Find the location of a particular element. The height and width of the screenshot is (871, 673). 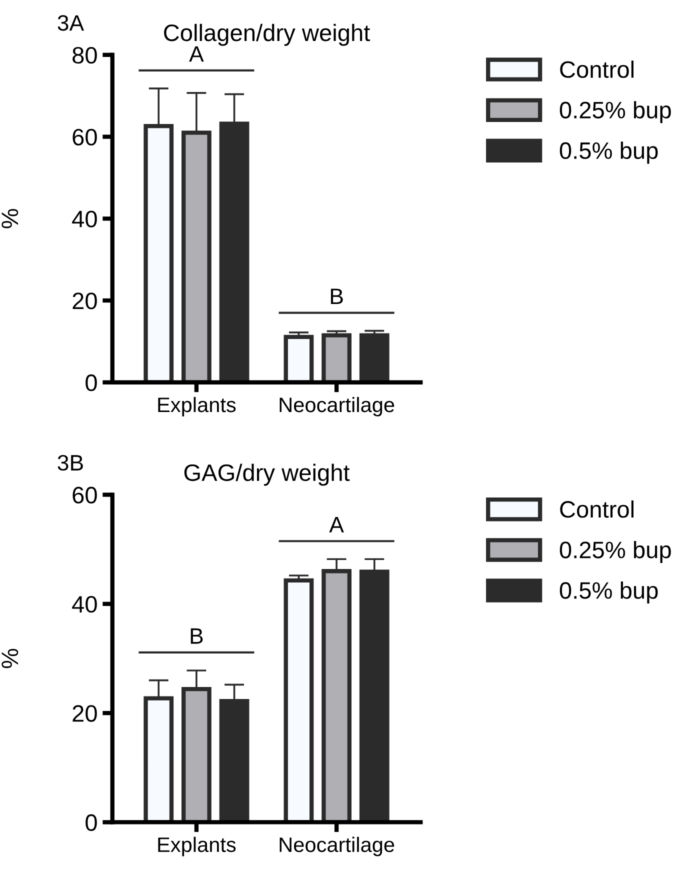

text: 3A is located at coordinates (71, 23).